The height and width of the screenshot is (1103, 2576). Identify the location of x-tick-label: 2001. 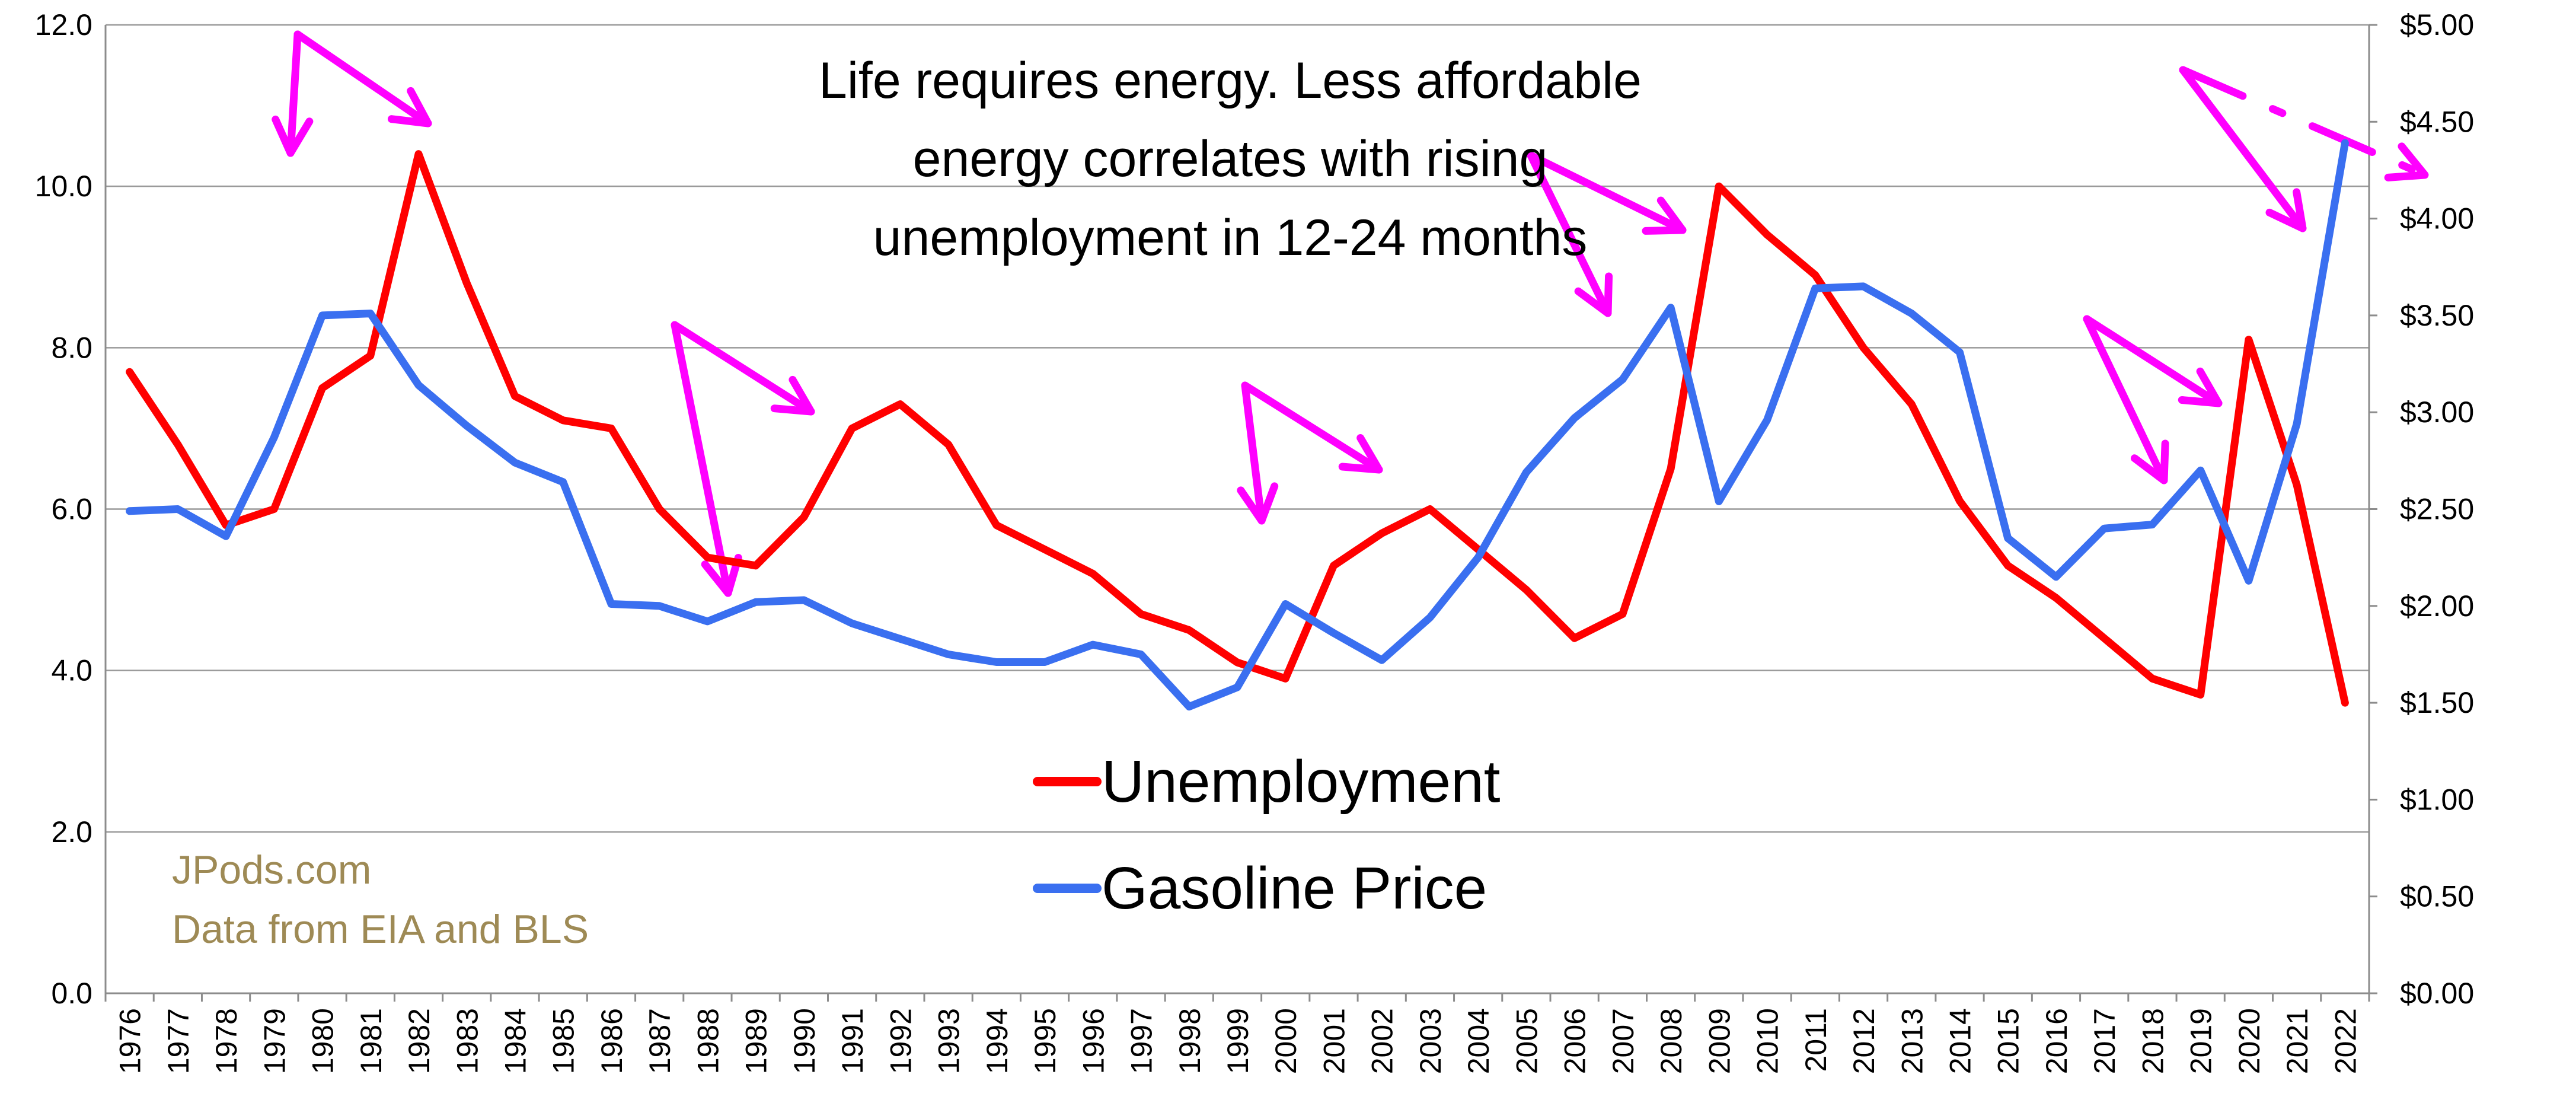
(1334, 1041).